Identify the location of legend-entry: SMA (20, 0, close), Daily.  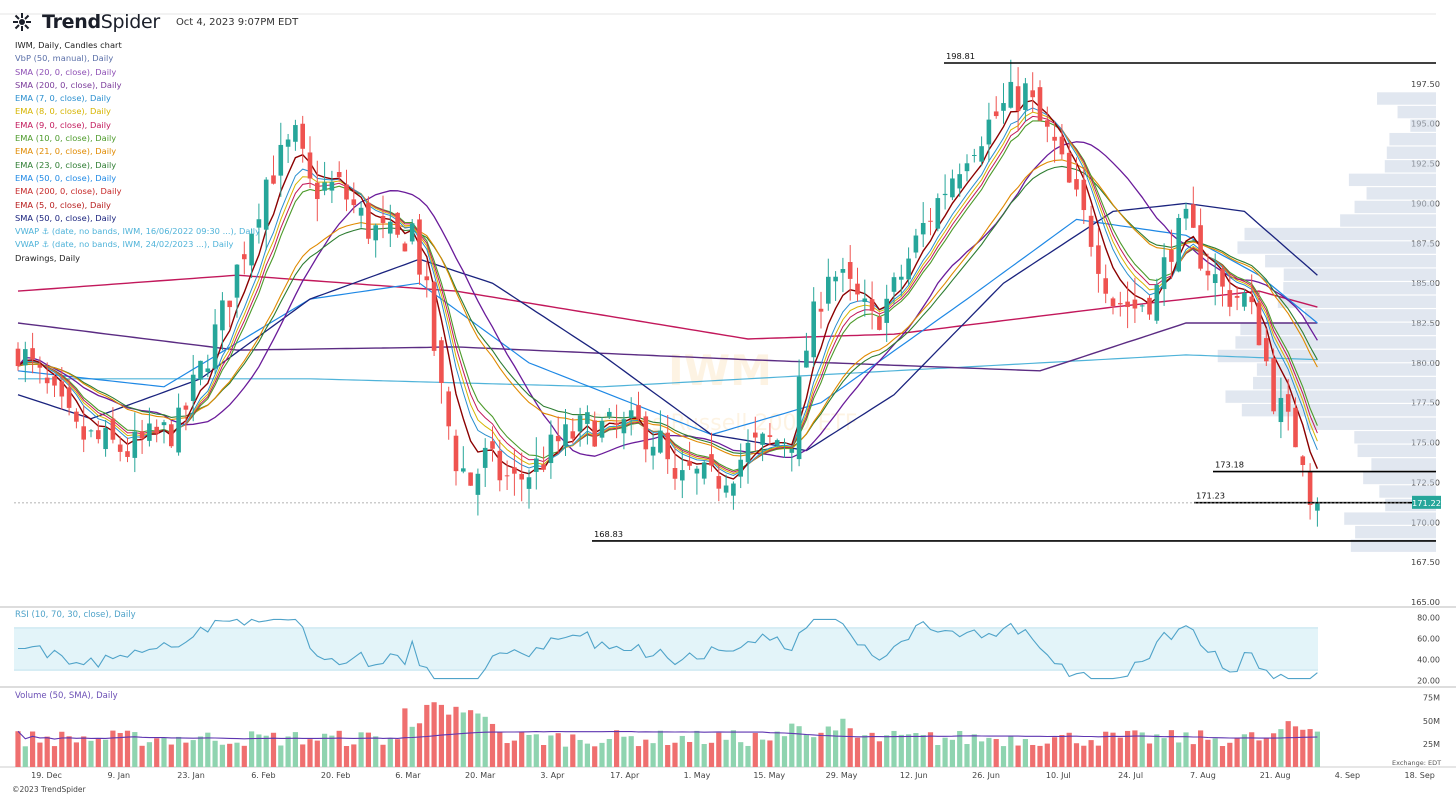
(66, 71).